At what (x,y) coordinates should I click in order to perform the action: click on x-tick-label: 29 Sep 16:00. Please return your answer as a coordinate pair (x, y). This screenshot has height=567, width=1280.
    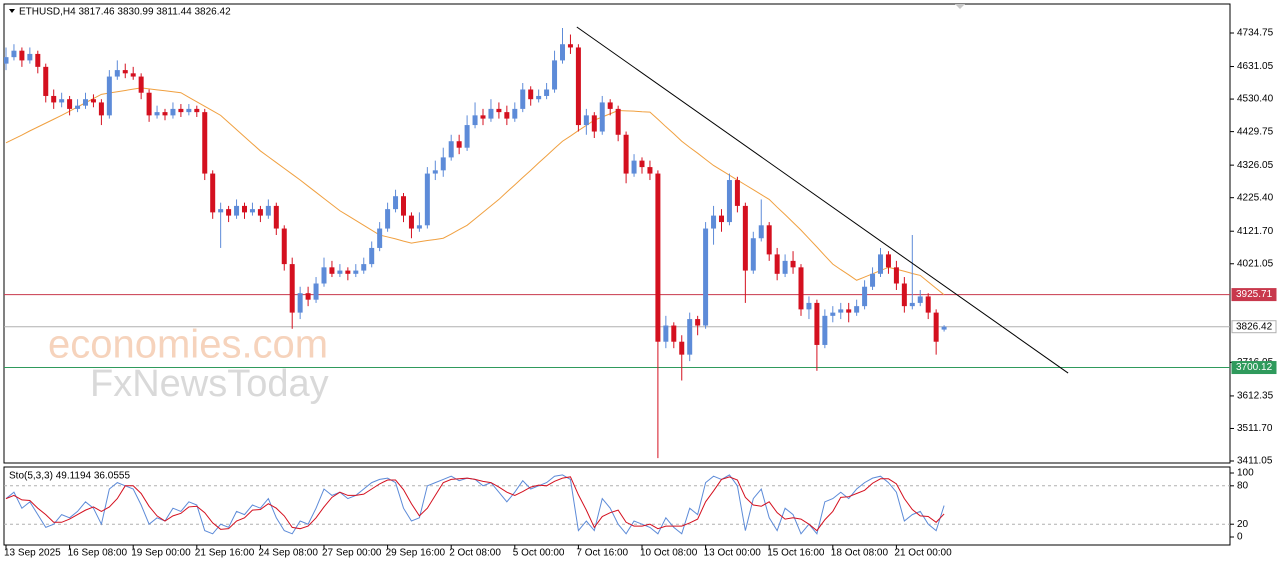
    Looking at the image, I should click on (416, 553).